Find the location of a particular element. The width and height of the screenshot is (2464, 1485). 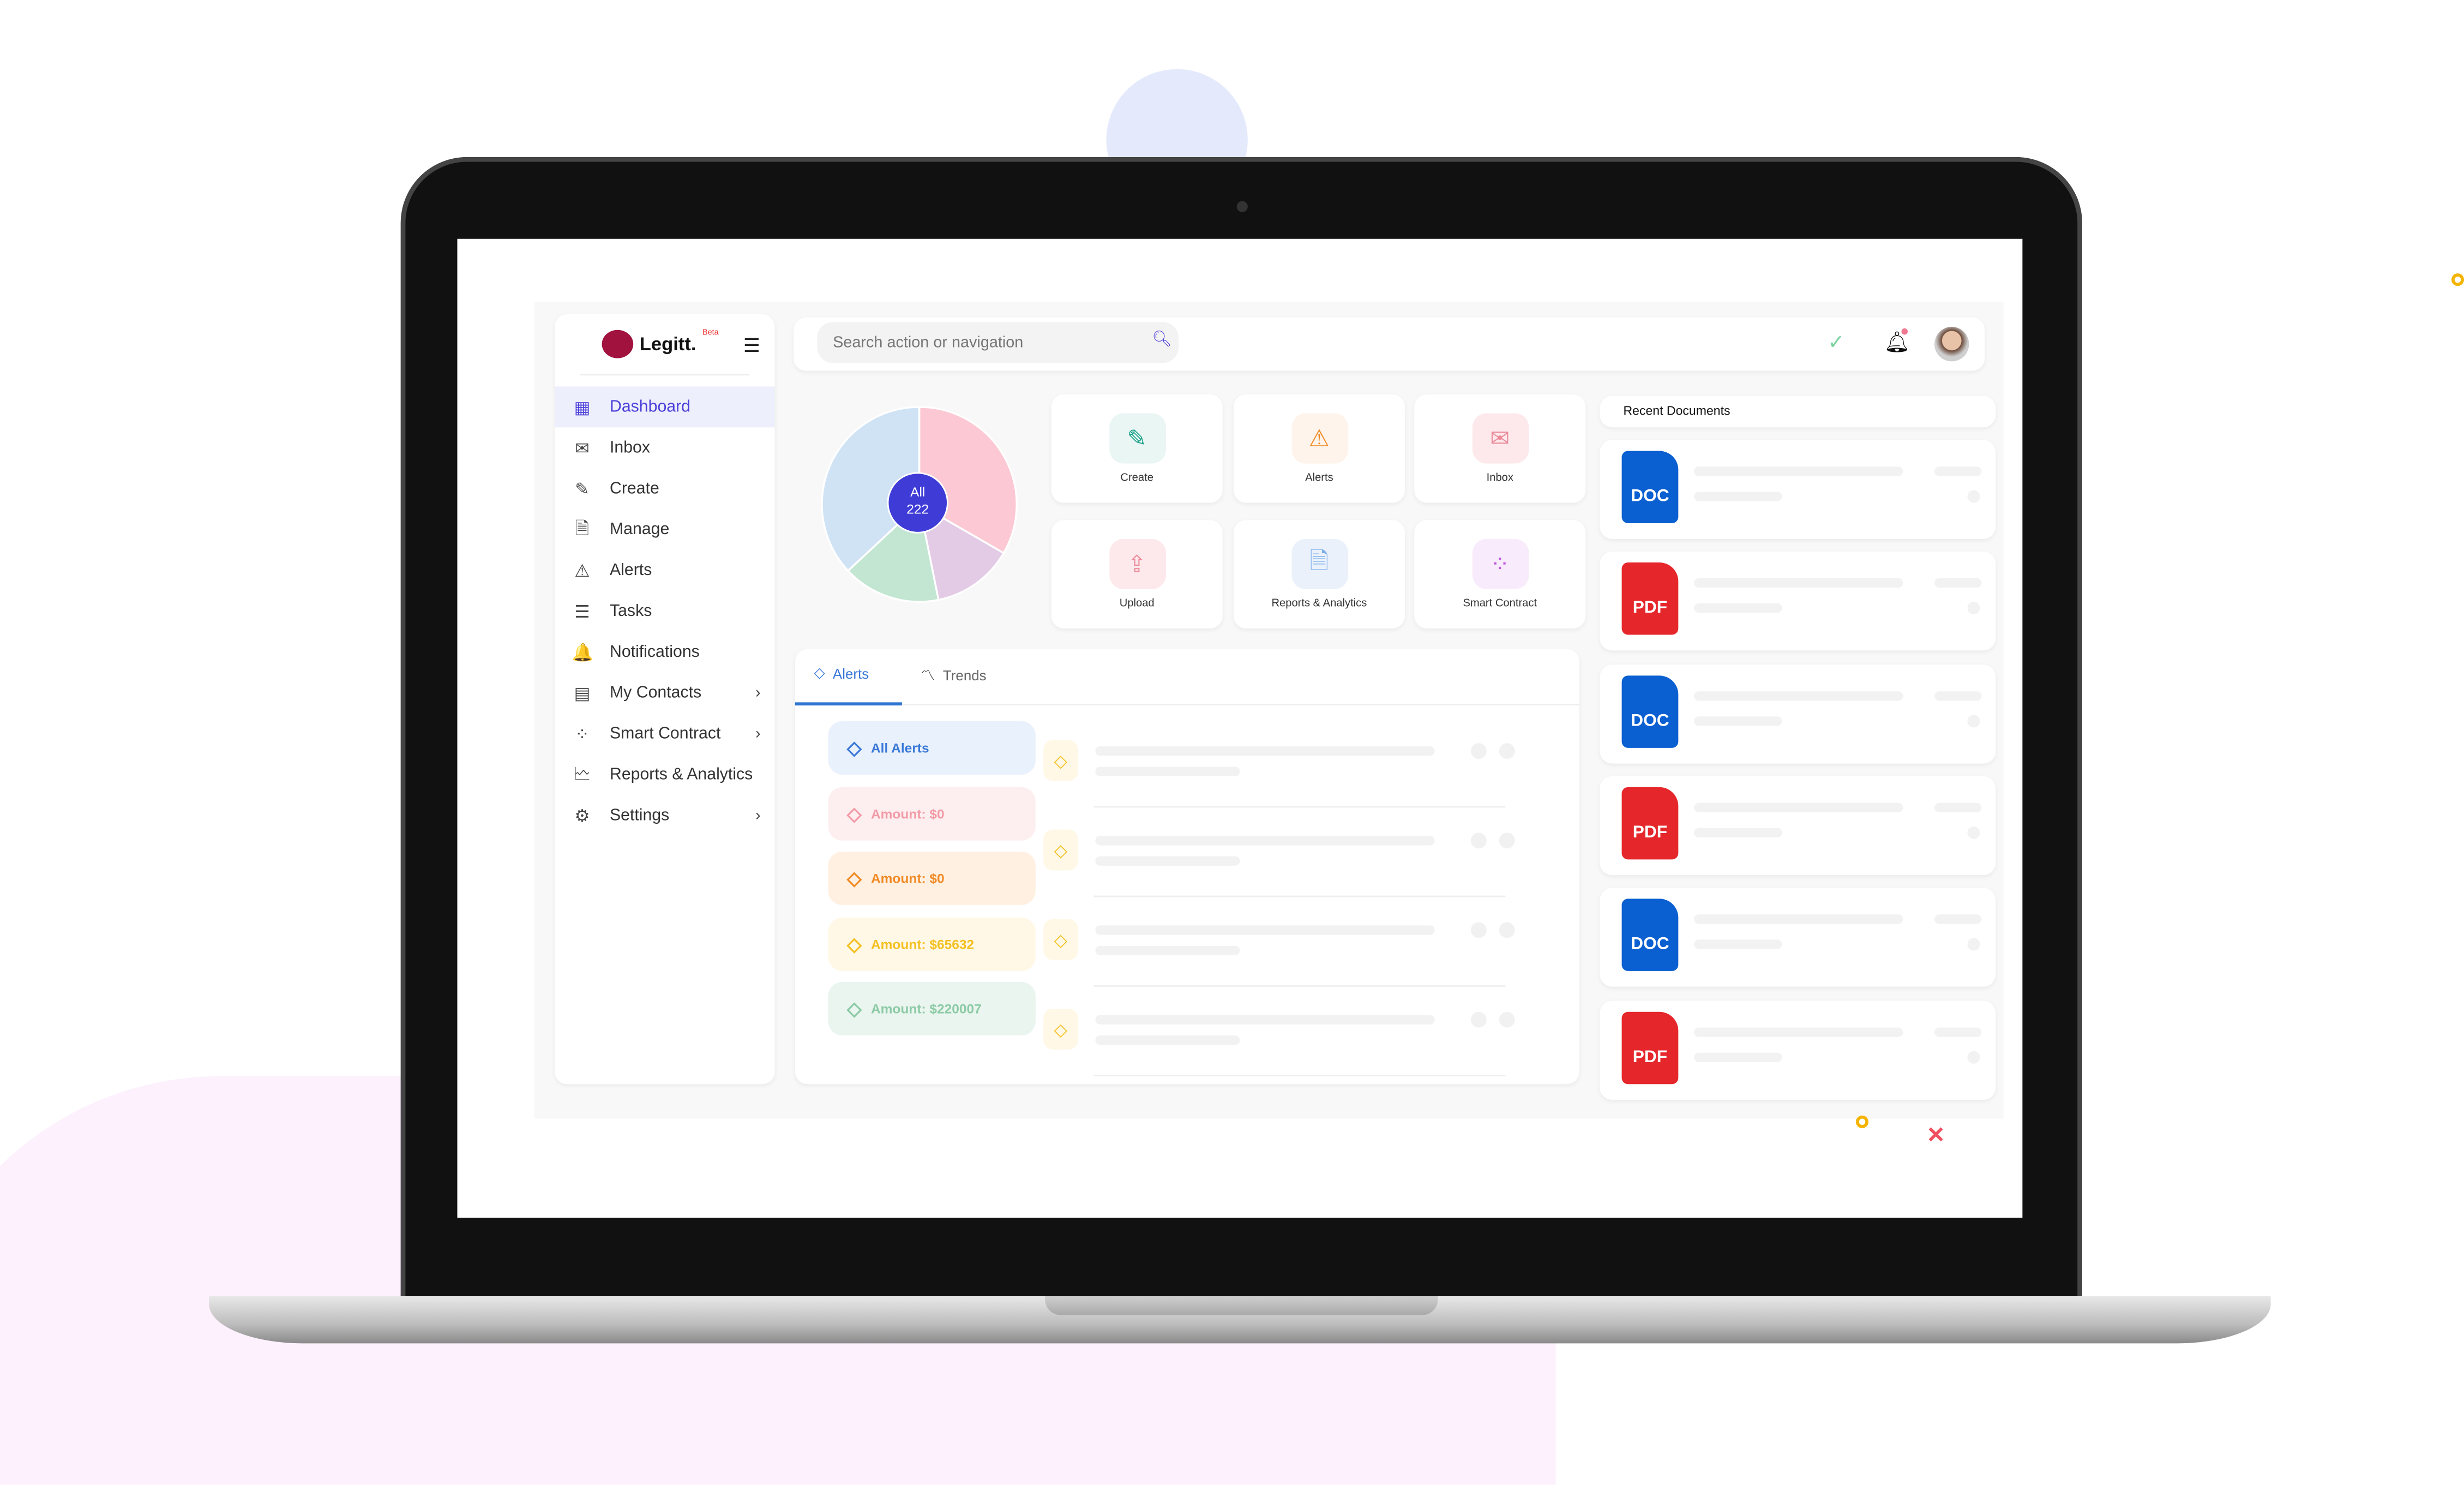

chip-label: Amount: $0 is located at coordinates (907, 879).